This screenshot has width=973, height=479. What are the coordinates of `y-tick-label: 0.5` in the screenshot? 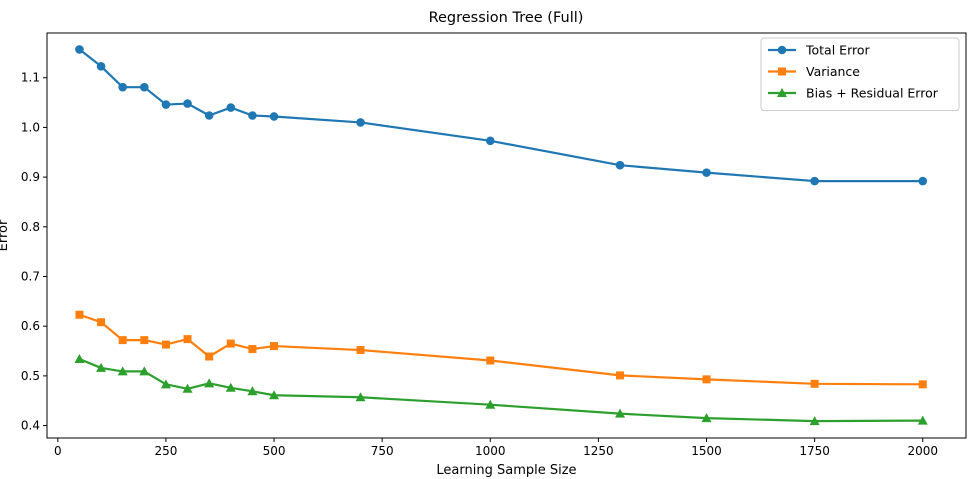 It's located at (30, 376).